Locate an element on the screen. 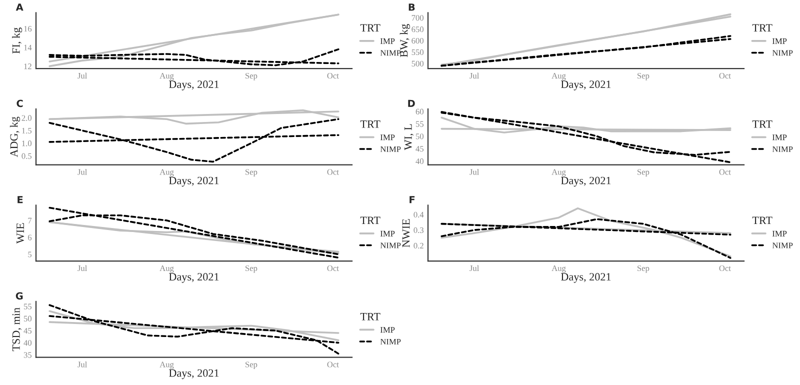  y-tick-label: 6 is located at coordinates (30, 237).